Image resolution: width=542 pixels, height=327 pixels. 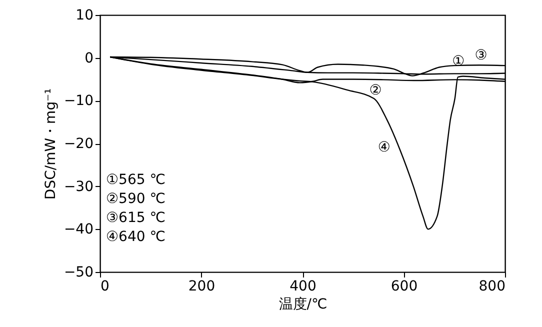 What do you see at coordinates (85, 16) in the screenshot?
I see `y-tick-label: 10` at bounding box center [85, 16].